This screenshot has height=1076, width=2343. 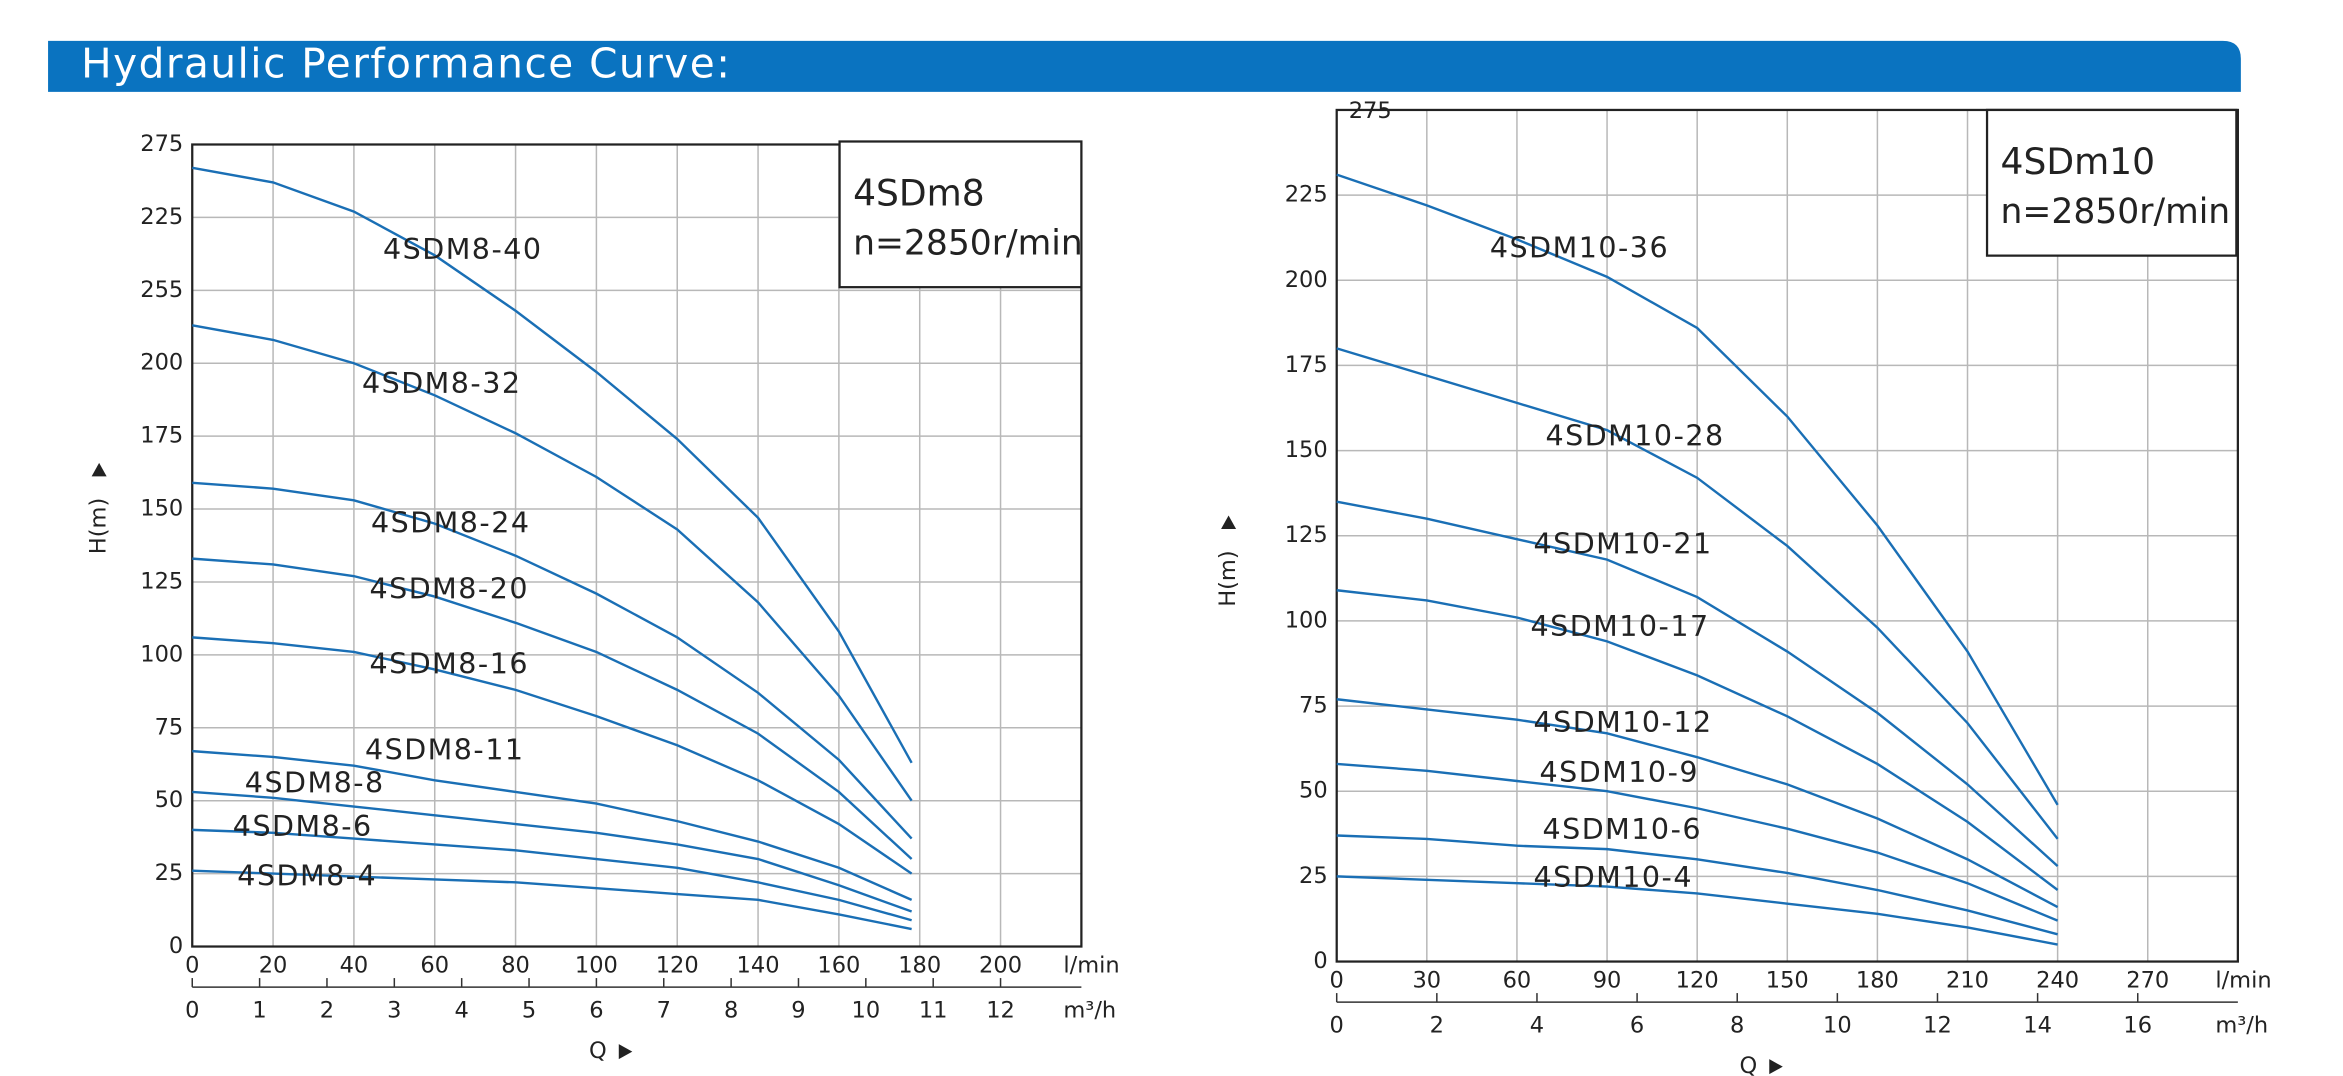 I want to click on y-tick-label: 75, so click(x=169, y=727).